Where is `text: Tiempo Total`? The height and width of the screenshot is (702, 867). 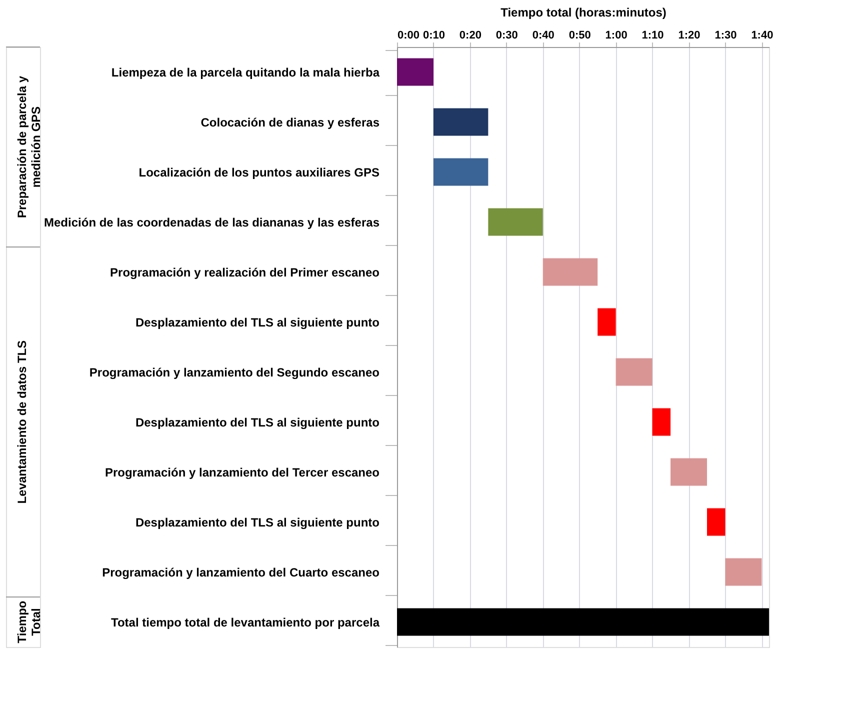
text: Tiempo Total is located at coordinates (29, 622).